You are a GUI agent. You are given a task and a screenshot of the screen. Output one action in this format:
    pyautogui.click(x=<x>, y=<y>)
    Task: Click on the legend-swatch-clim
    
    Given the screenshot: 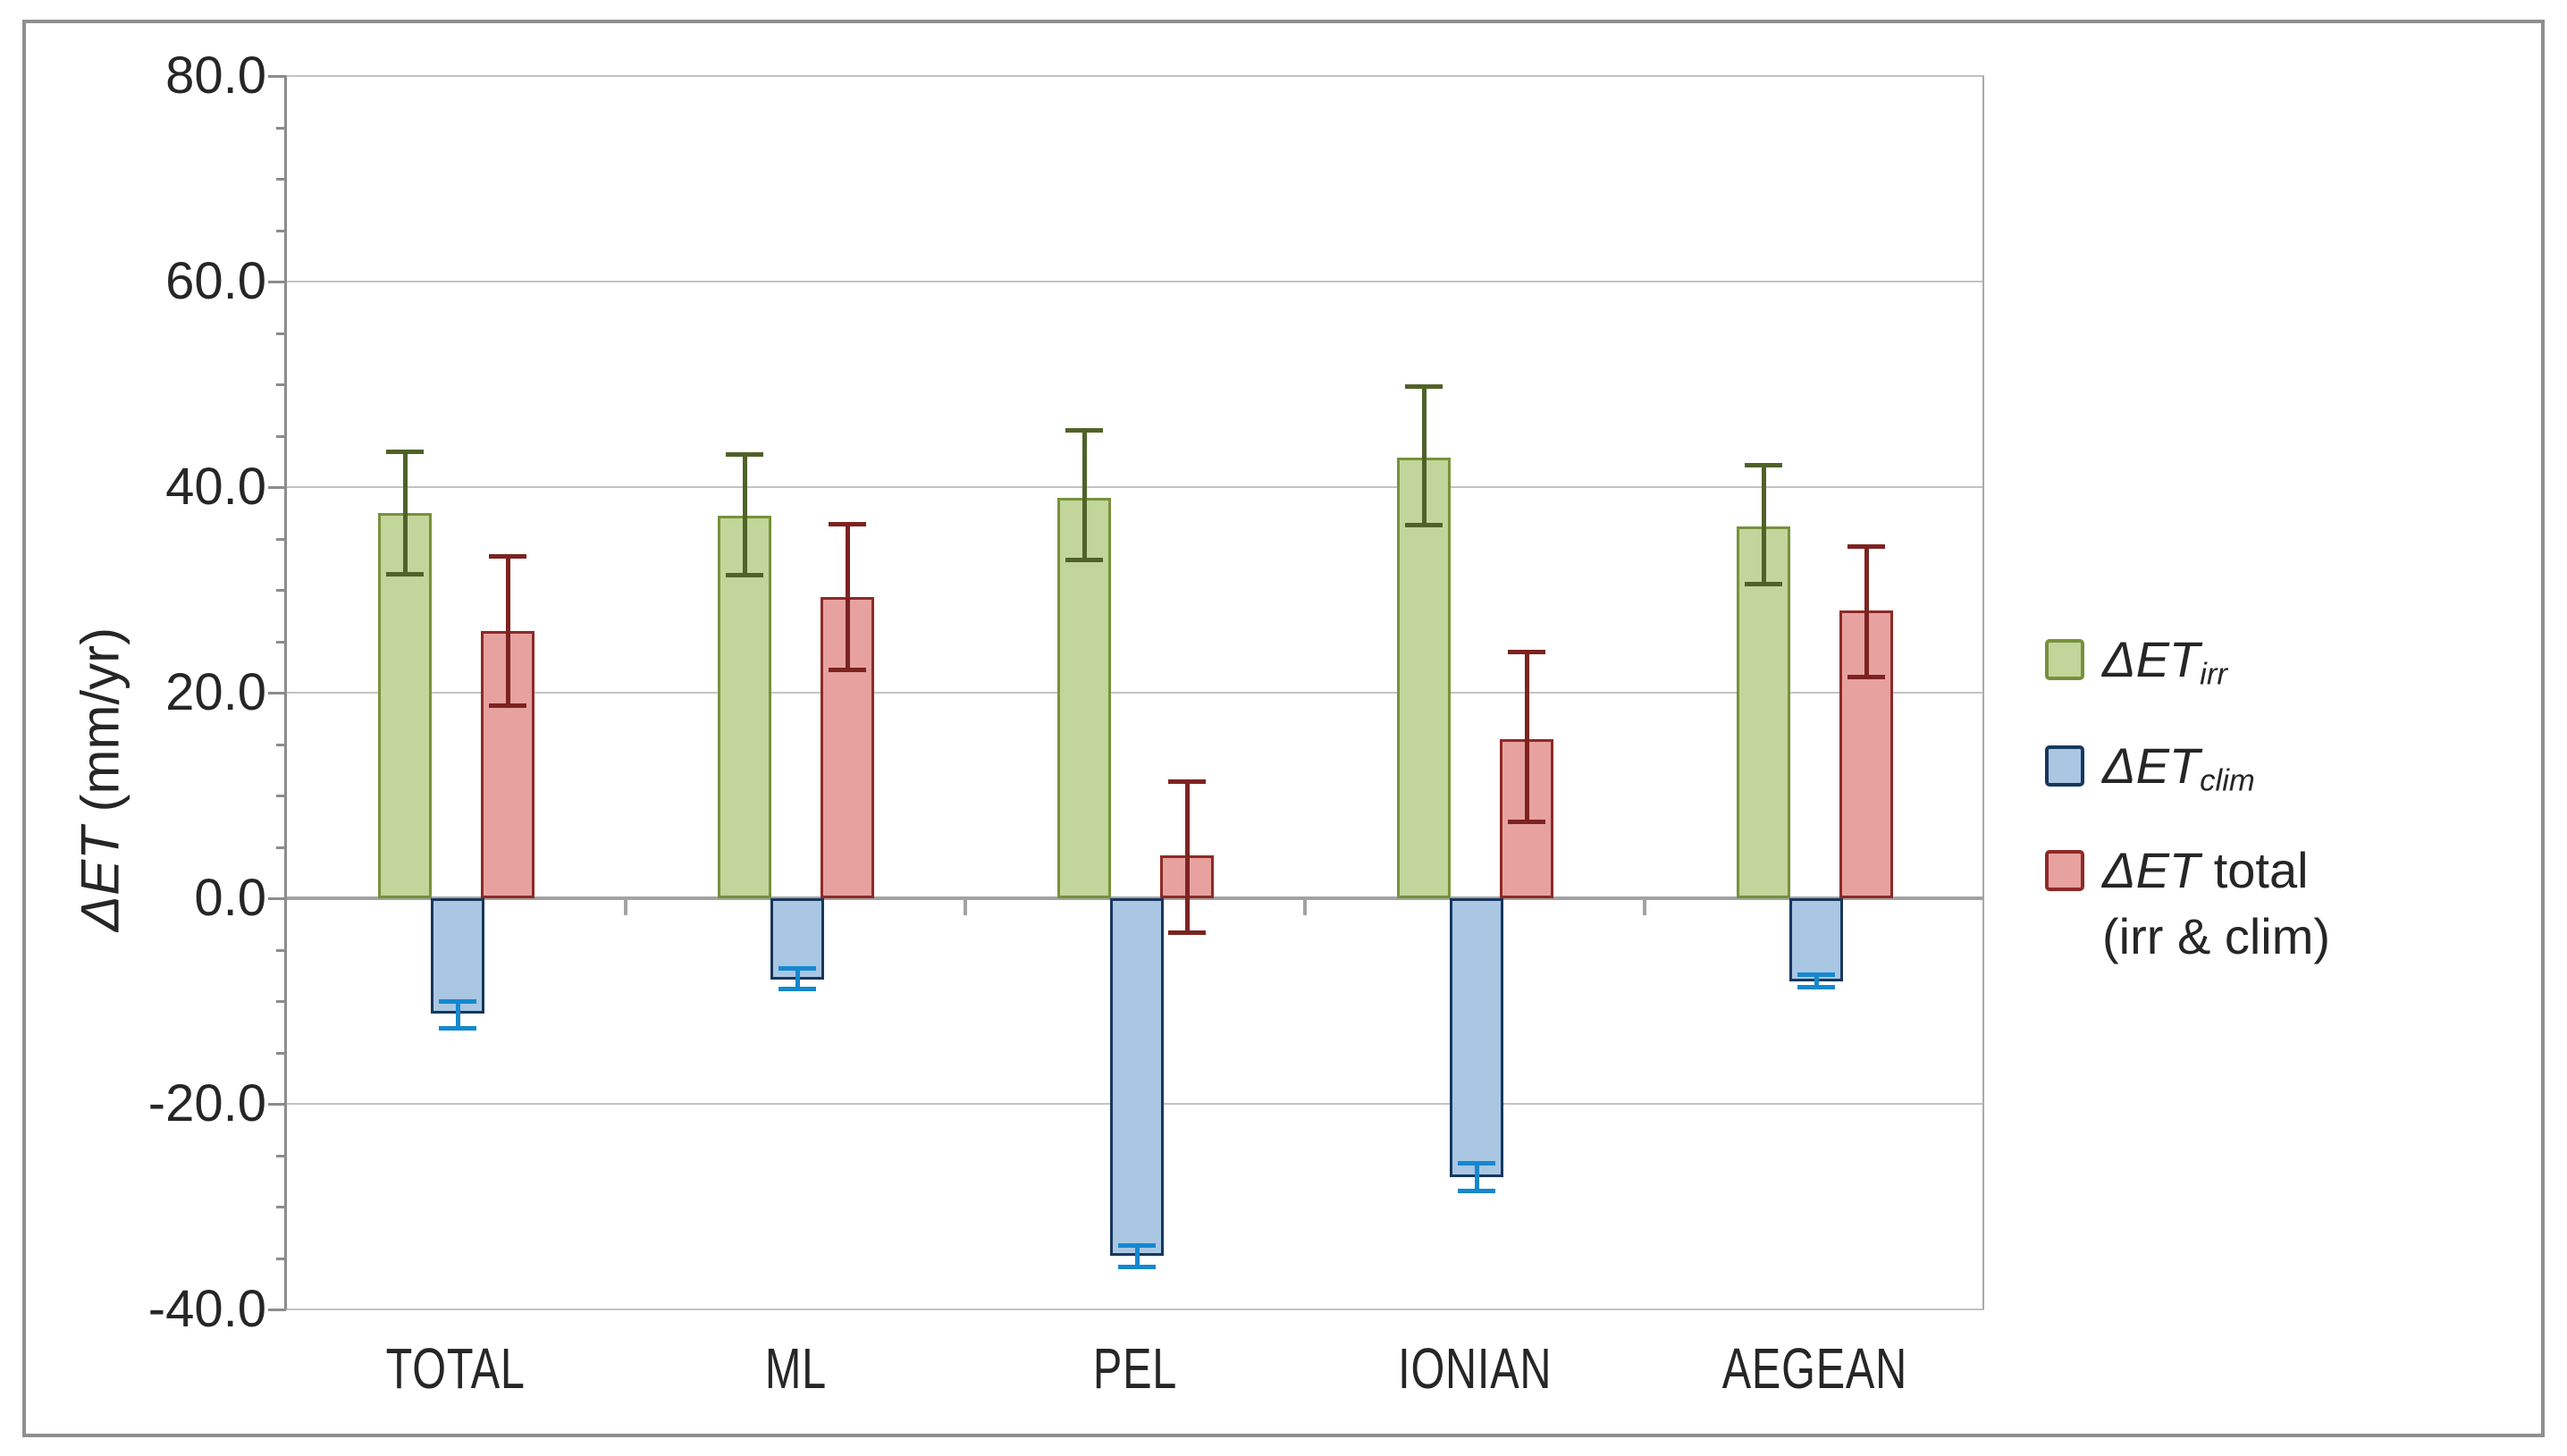 What is the action you would take?
    pyautogui.click(x=2065, y=766)
    